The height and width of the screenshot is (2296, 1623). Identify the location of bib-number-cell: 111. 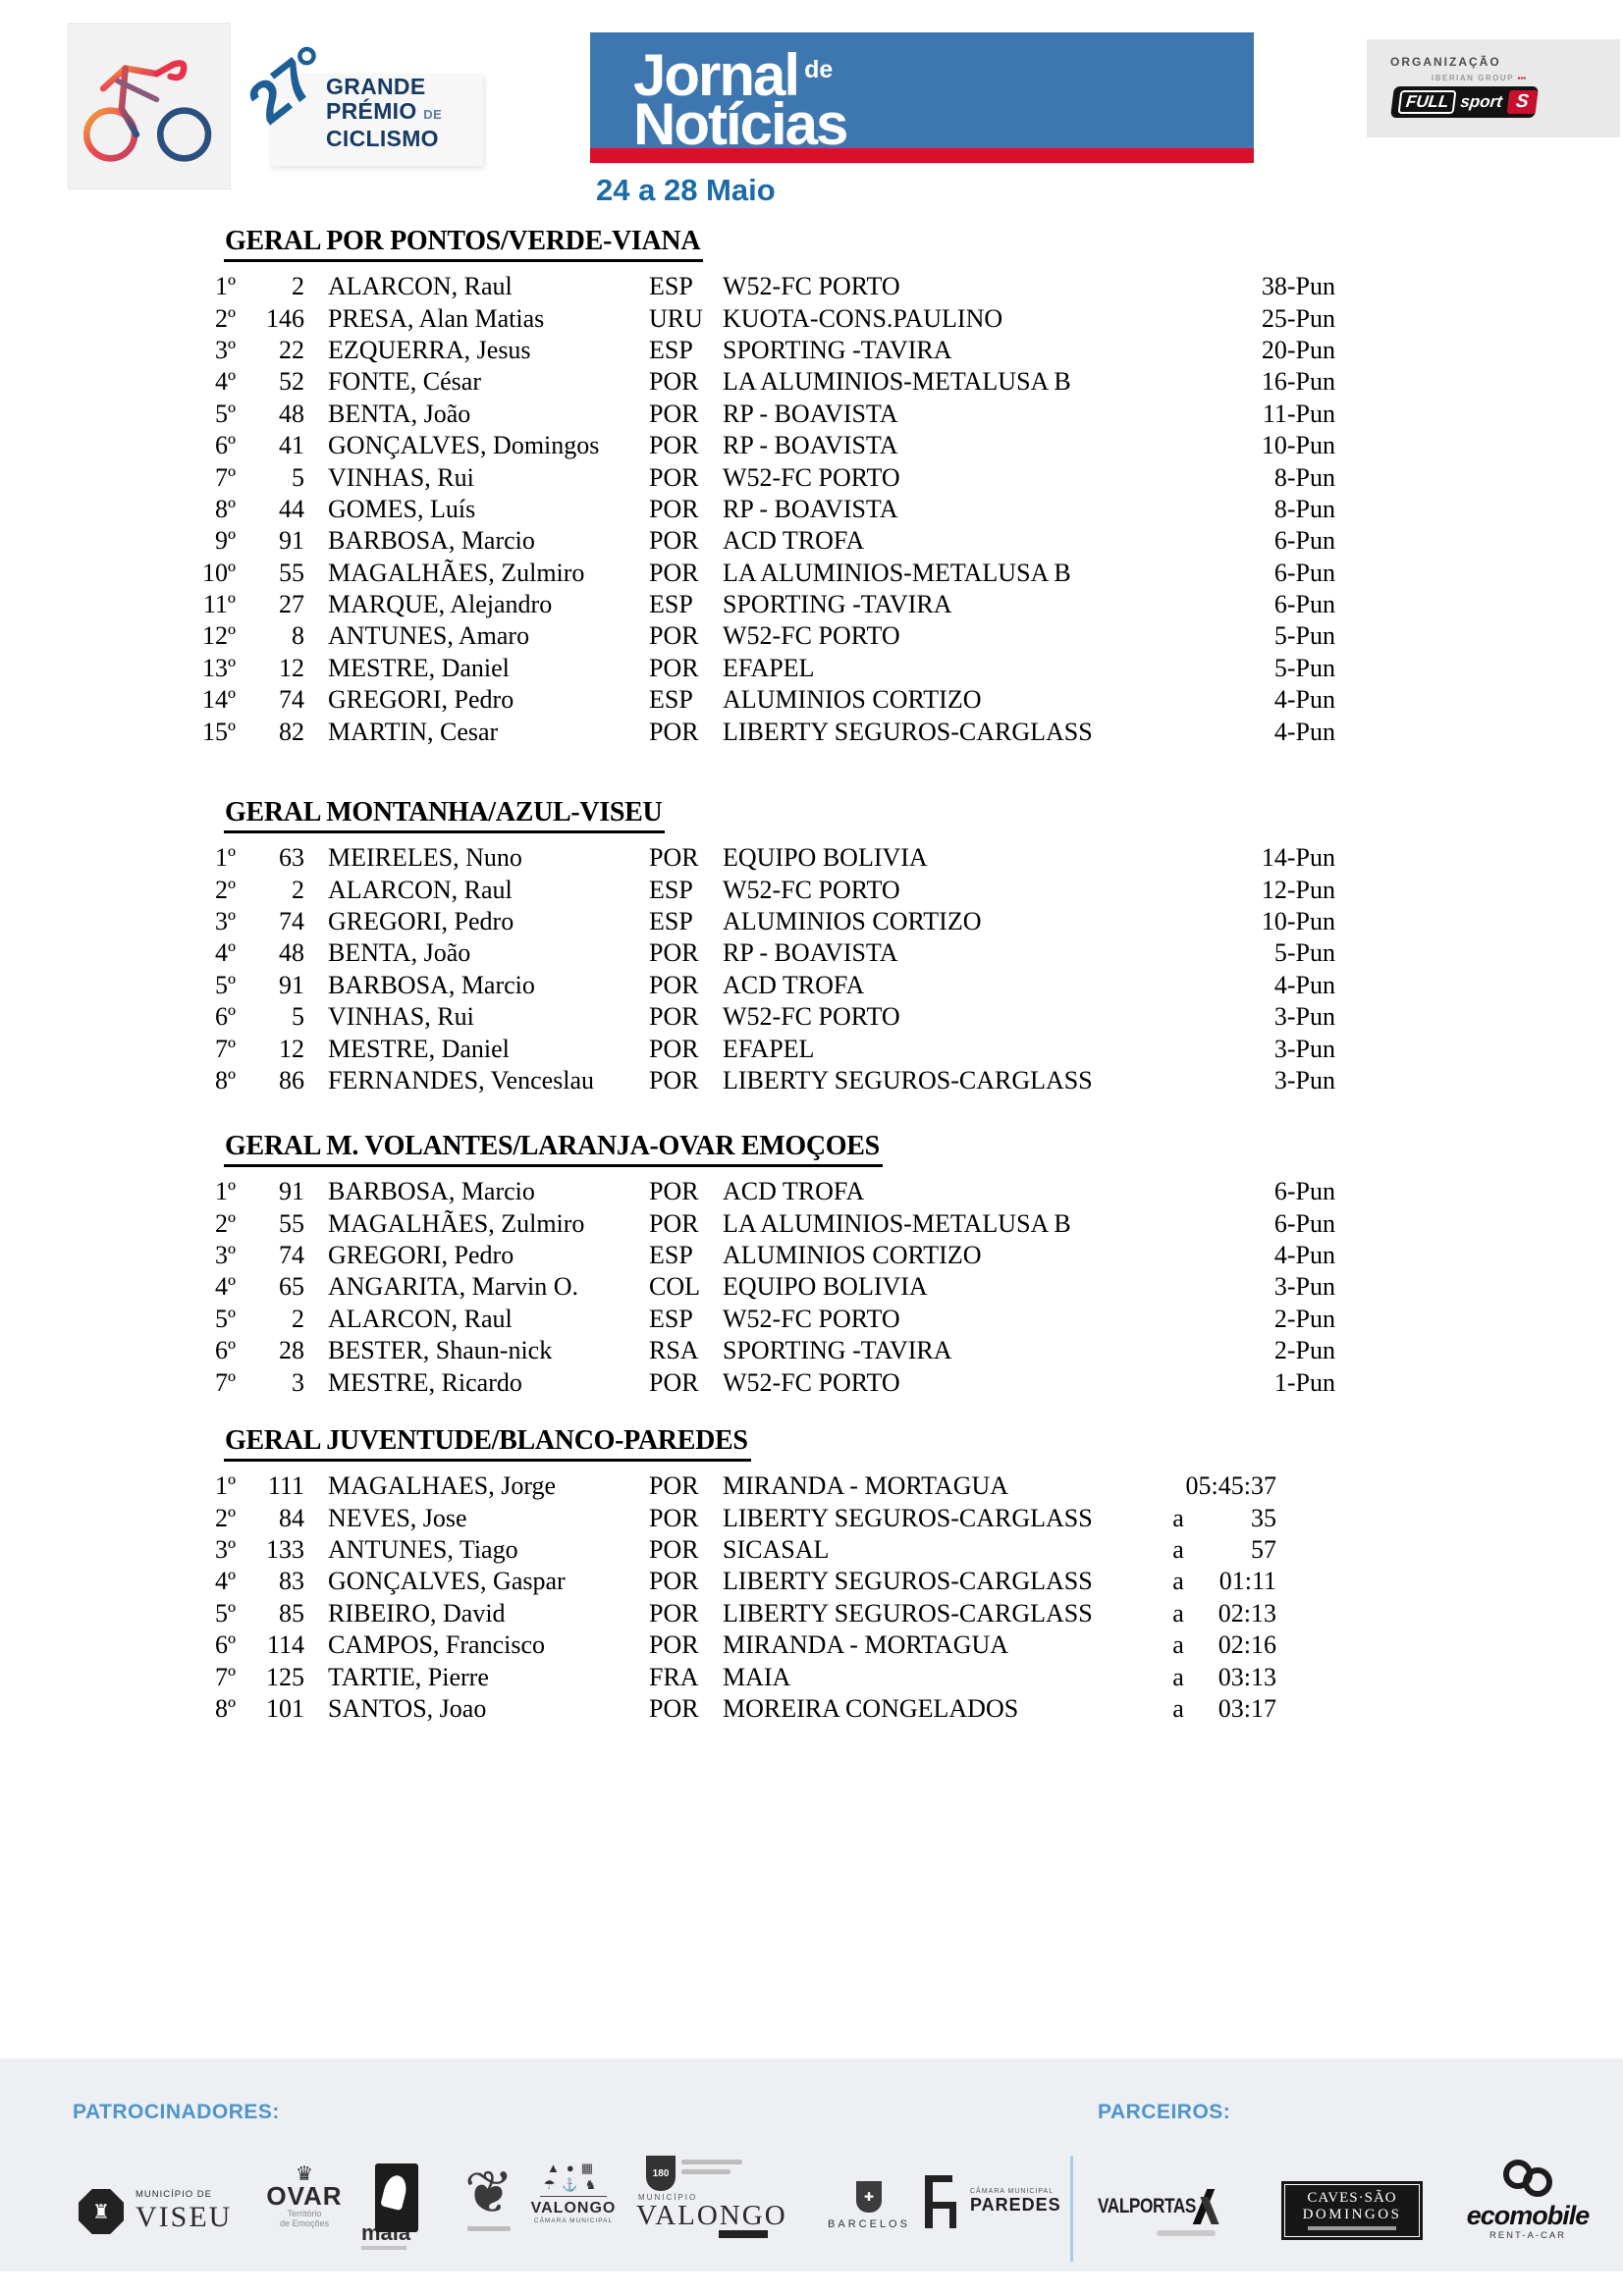
(285, 1486).